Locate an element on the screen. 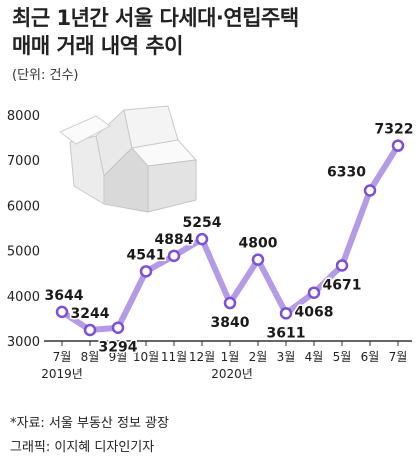 The width and height of the screenshot is (420, 466). data-label: 3611 is located at coordinates (286, 333).